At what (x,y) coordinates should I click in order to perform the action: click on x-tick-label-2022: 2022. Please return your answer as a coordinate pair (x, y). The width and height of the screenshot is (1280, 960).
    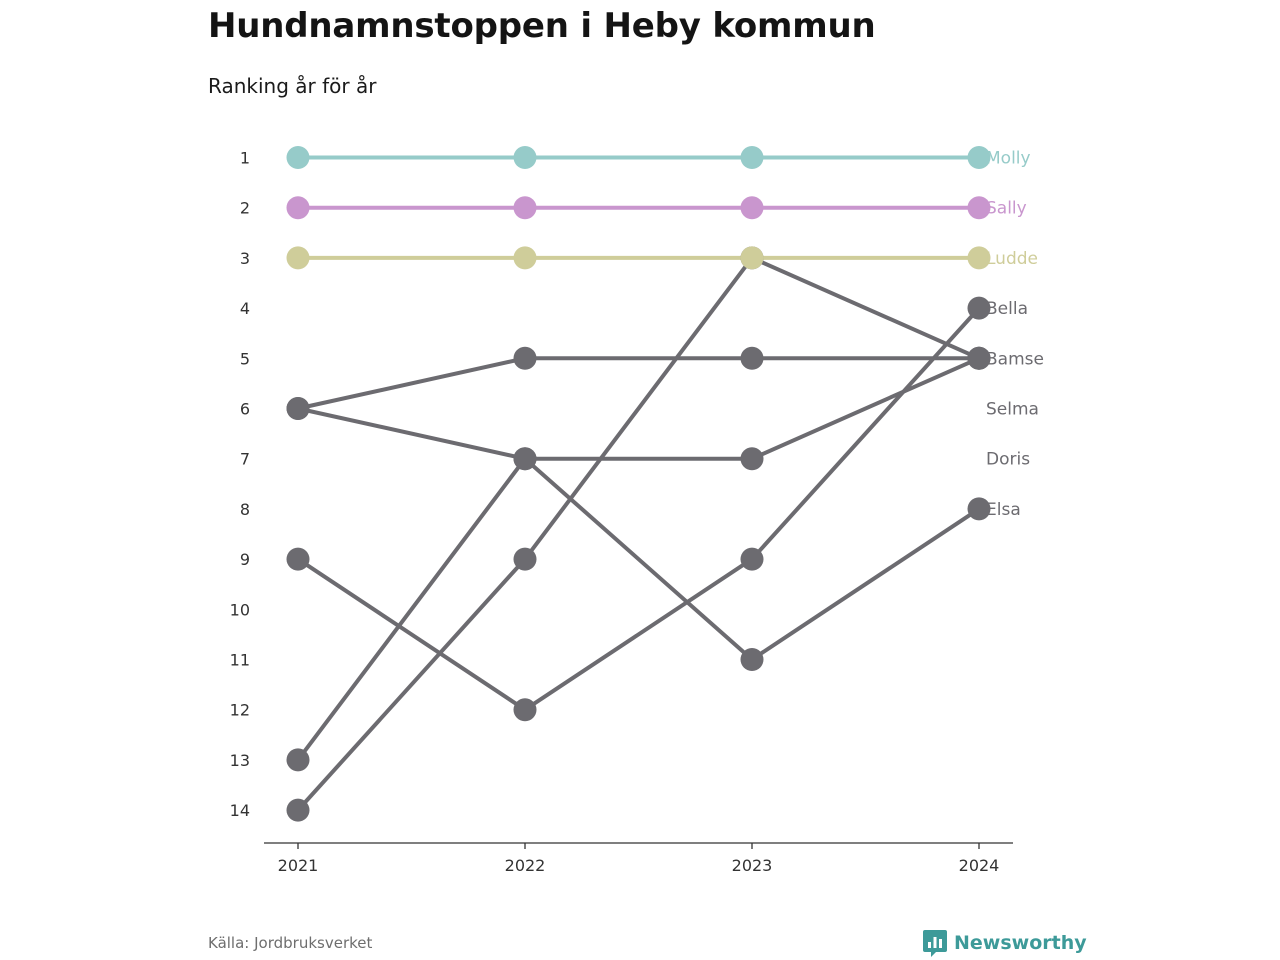
    Looking at the image, I should click on (525, 865).